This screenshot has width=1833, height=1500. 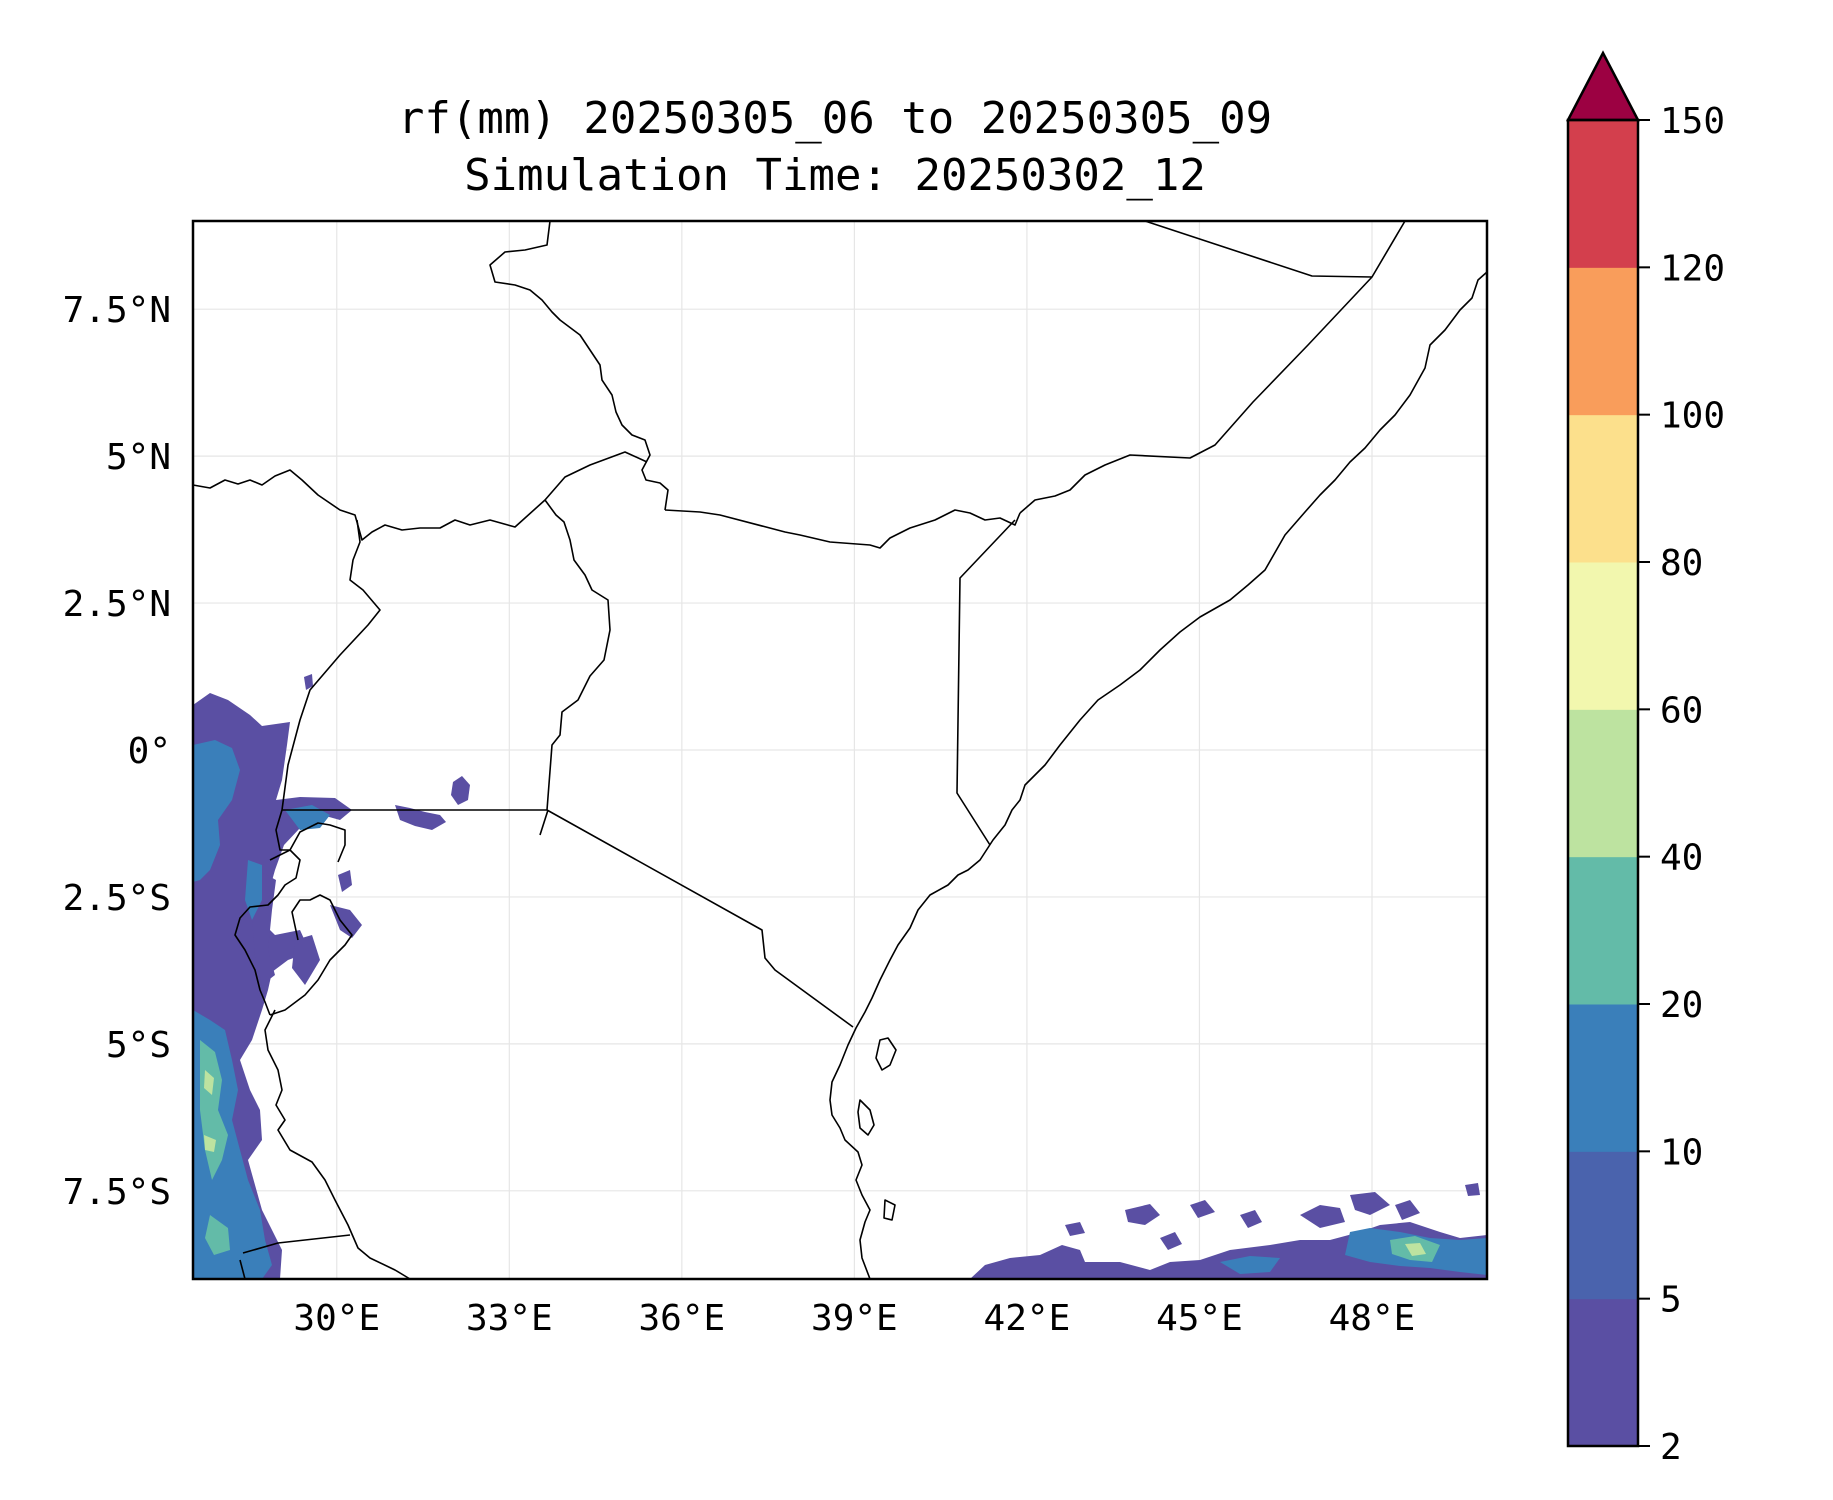 I want to click on rain-patch-tanzania-west, so click(x=306, y=960).